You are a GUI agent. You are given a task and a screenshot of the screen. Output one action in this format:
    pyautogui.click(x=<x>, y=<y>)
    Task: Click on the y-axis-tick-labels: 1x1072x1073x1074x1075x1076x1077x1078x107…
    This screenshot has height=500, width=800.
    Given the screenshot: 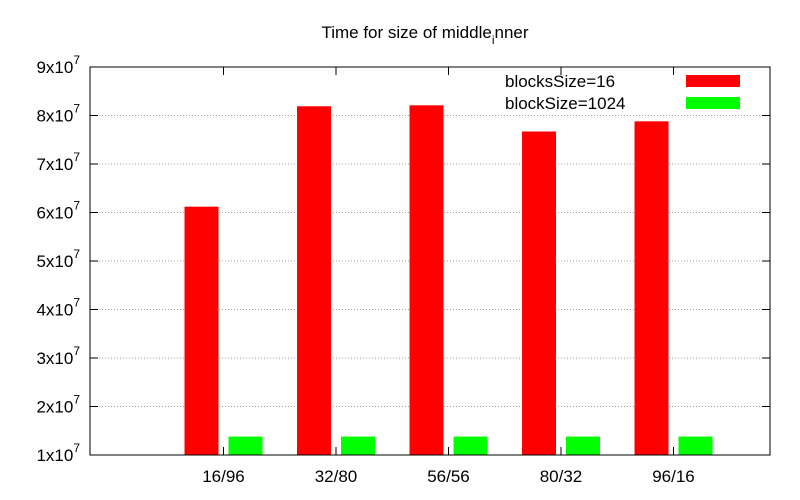 What is the action you would take?
    pyautogui.click(x=58, y=259)
    